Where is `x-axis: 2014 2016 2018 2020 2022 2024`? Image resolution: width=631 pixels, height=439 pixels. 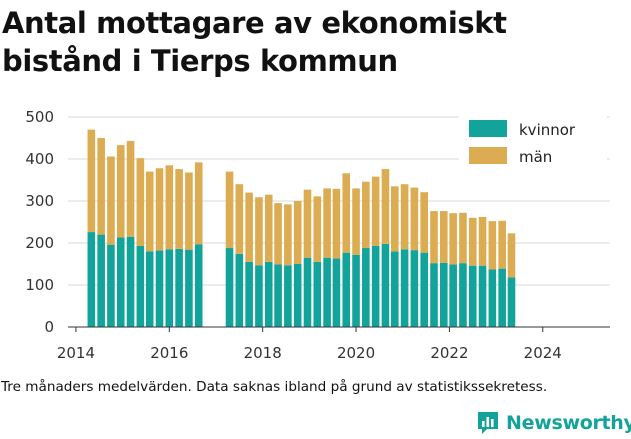
x-axis: 2014 2016 2018 2020 2022 2024 is located at coordinates (333, 344).